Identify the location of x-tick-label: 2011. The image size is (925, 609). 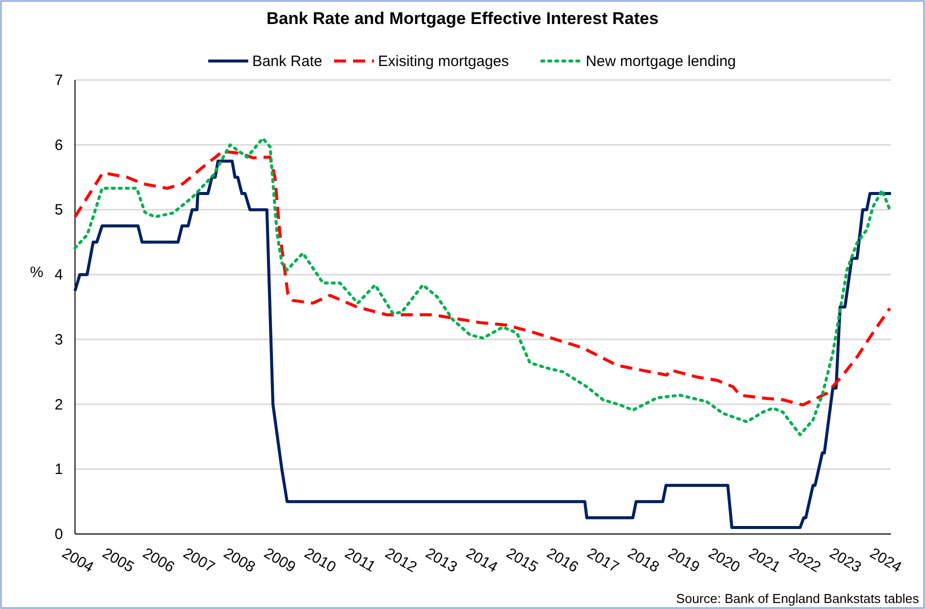
(360, 560).